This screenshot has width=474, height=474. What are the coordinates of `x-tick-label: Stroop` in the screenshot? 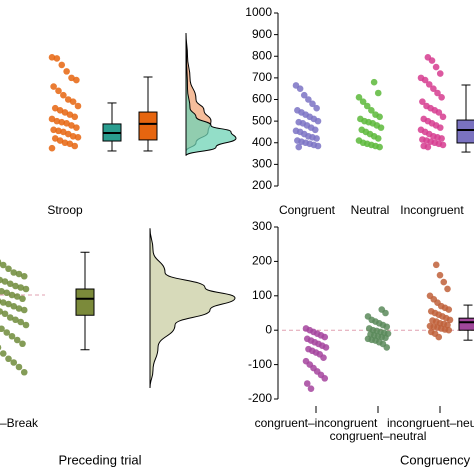 It's located at (65, 210).